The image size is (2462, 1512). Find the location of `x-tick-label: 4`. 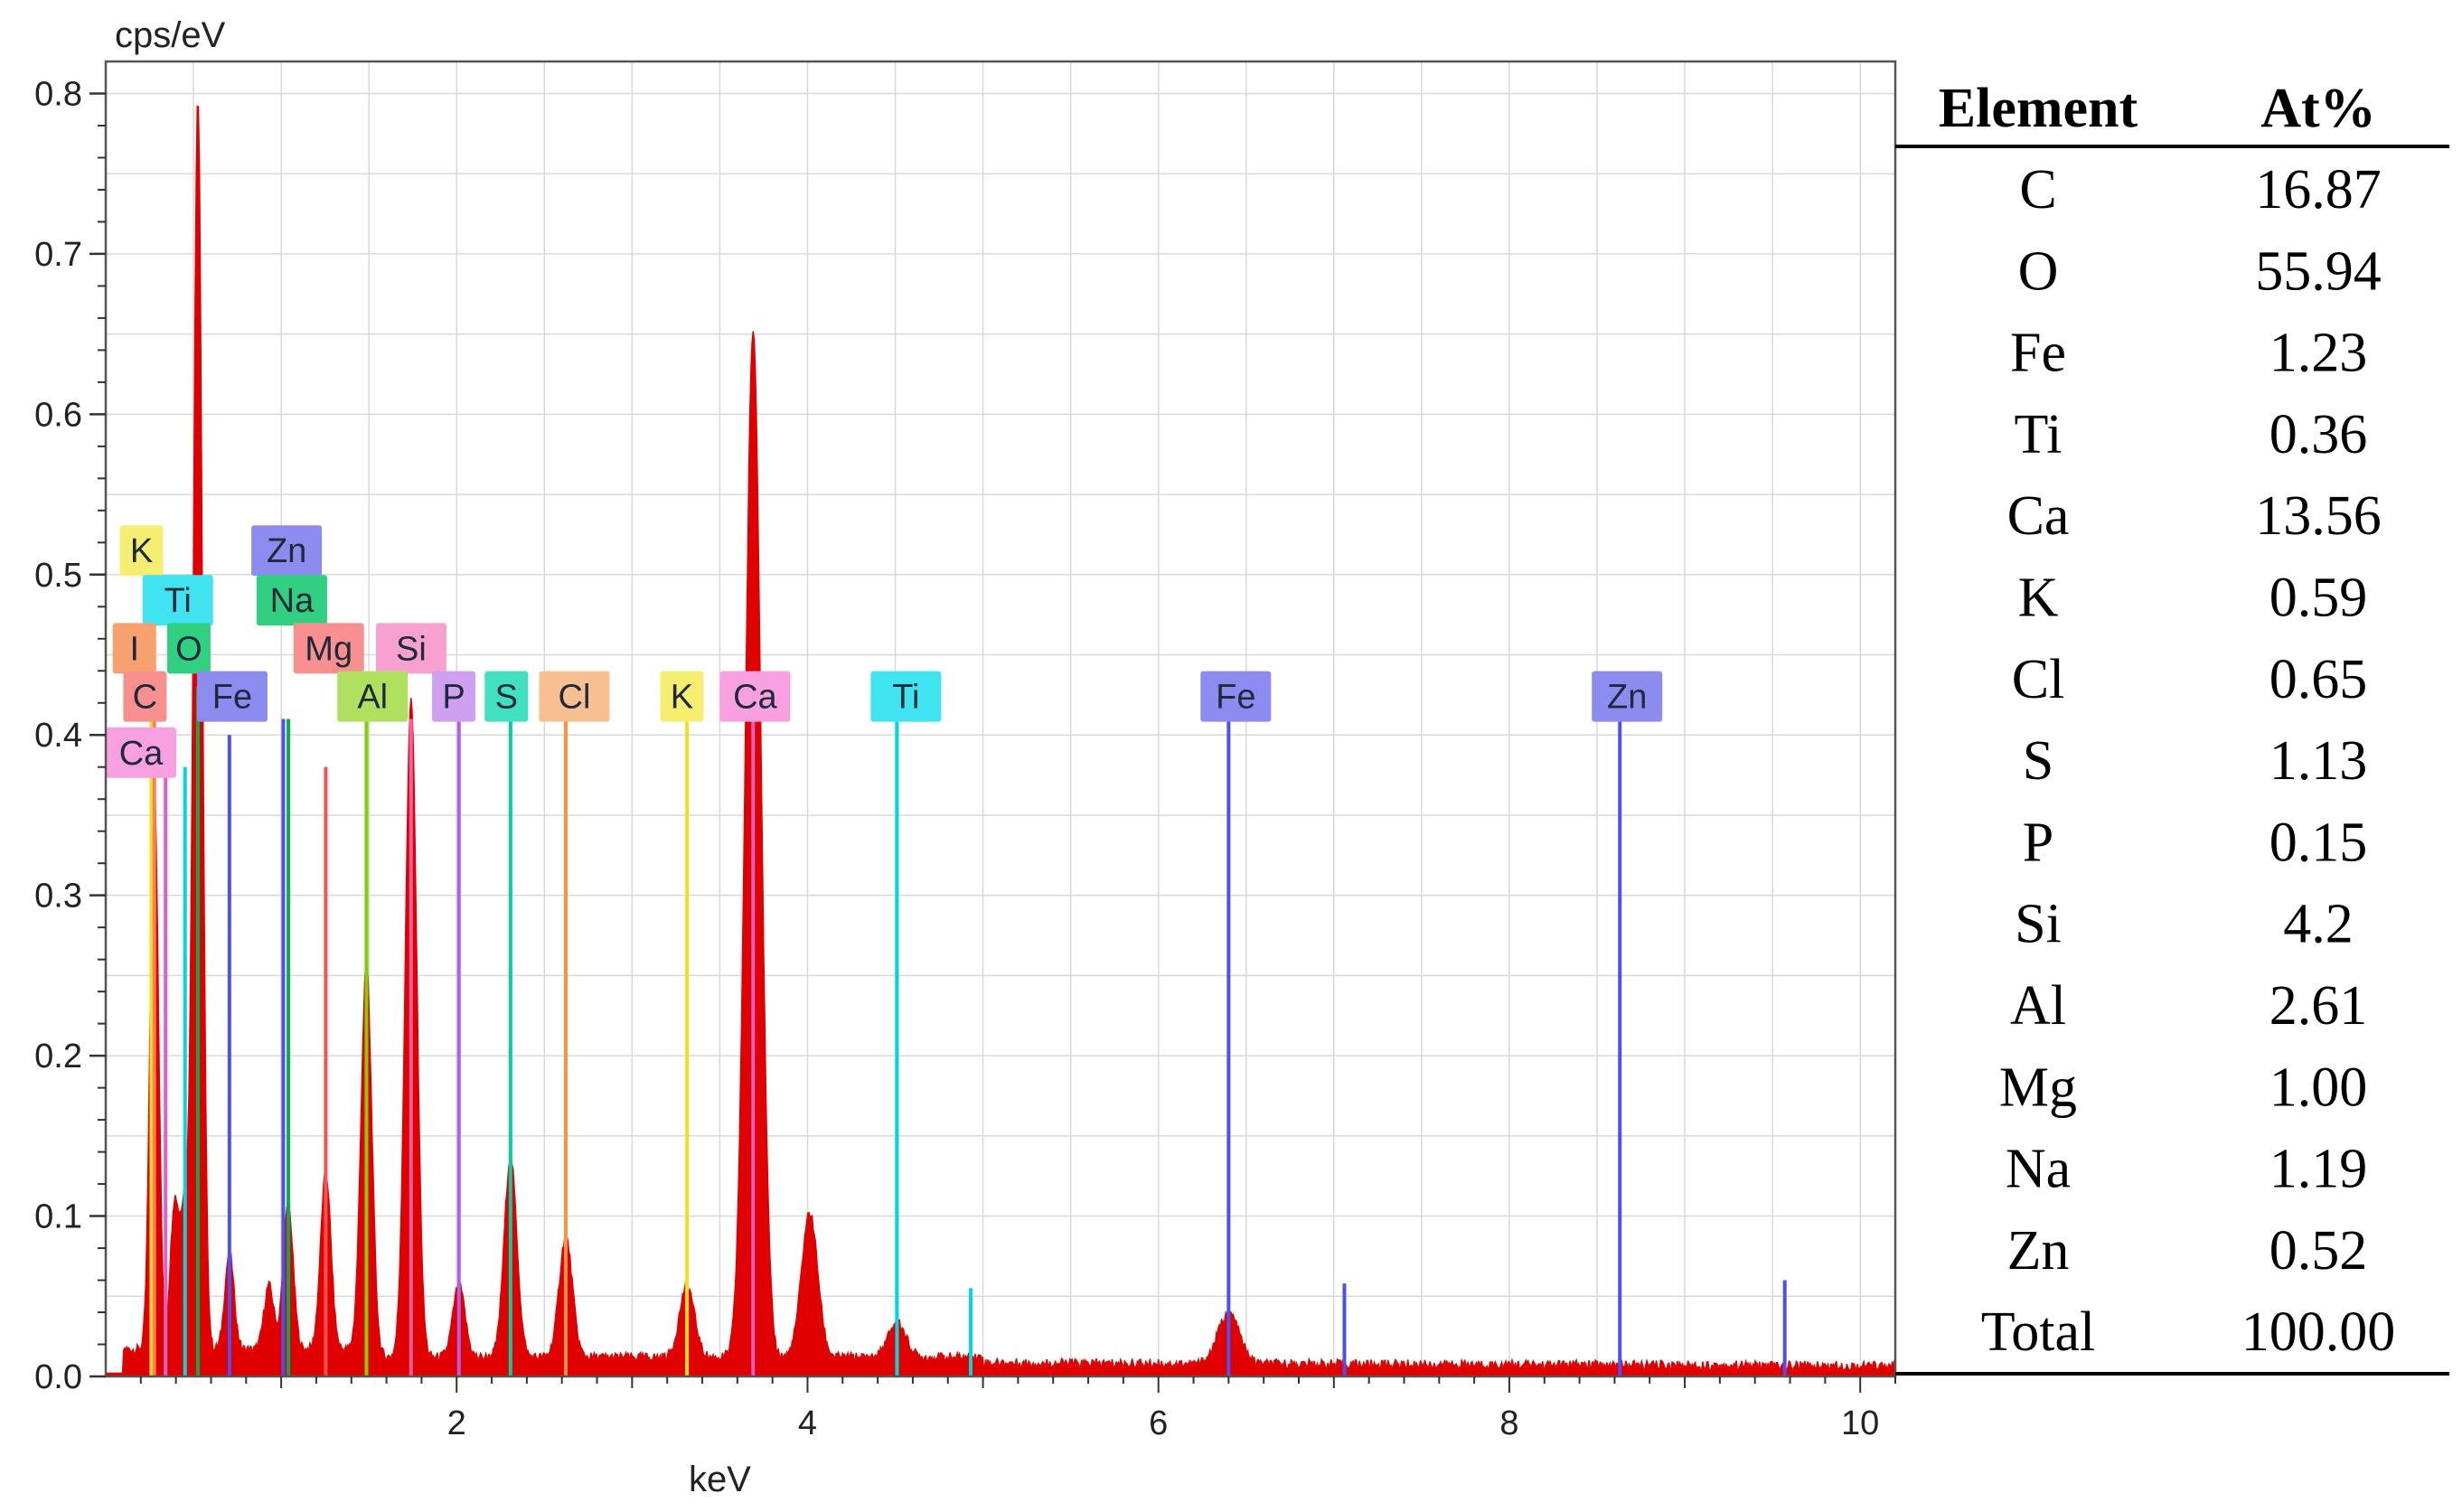

x-tick-label: 4 is located at coordinates (808, 1423).